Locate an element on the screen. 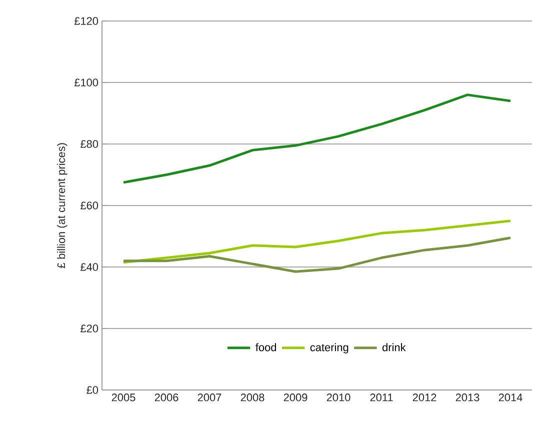  x-tick-label: 2006 is located at coordinates (166, 398).